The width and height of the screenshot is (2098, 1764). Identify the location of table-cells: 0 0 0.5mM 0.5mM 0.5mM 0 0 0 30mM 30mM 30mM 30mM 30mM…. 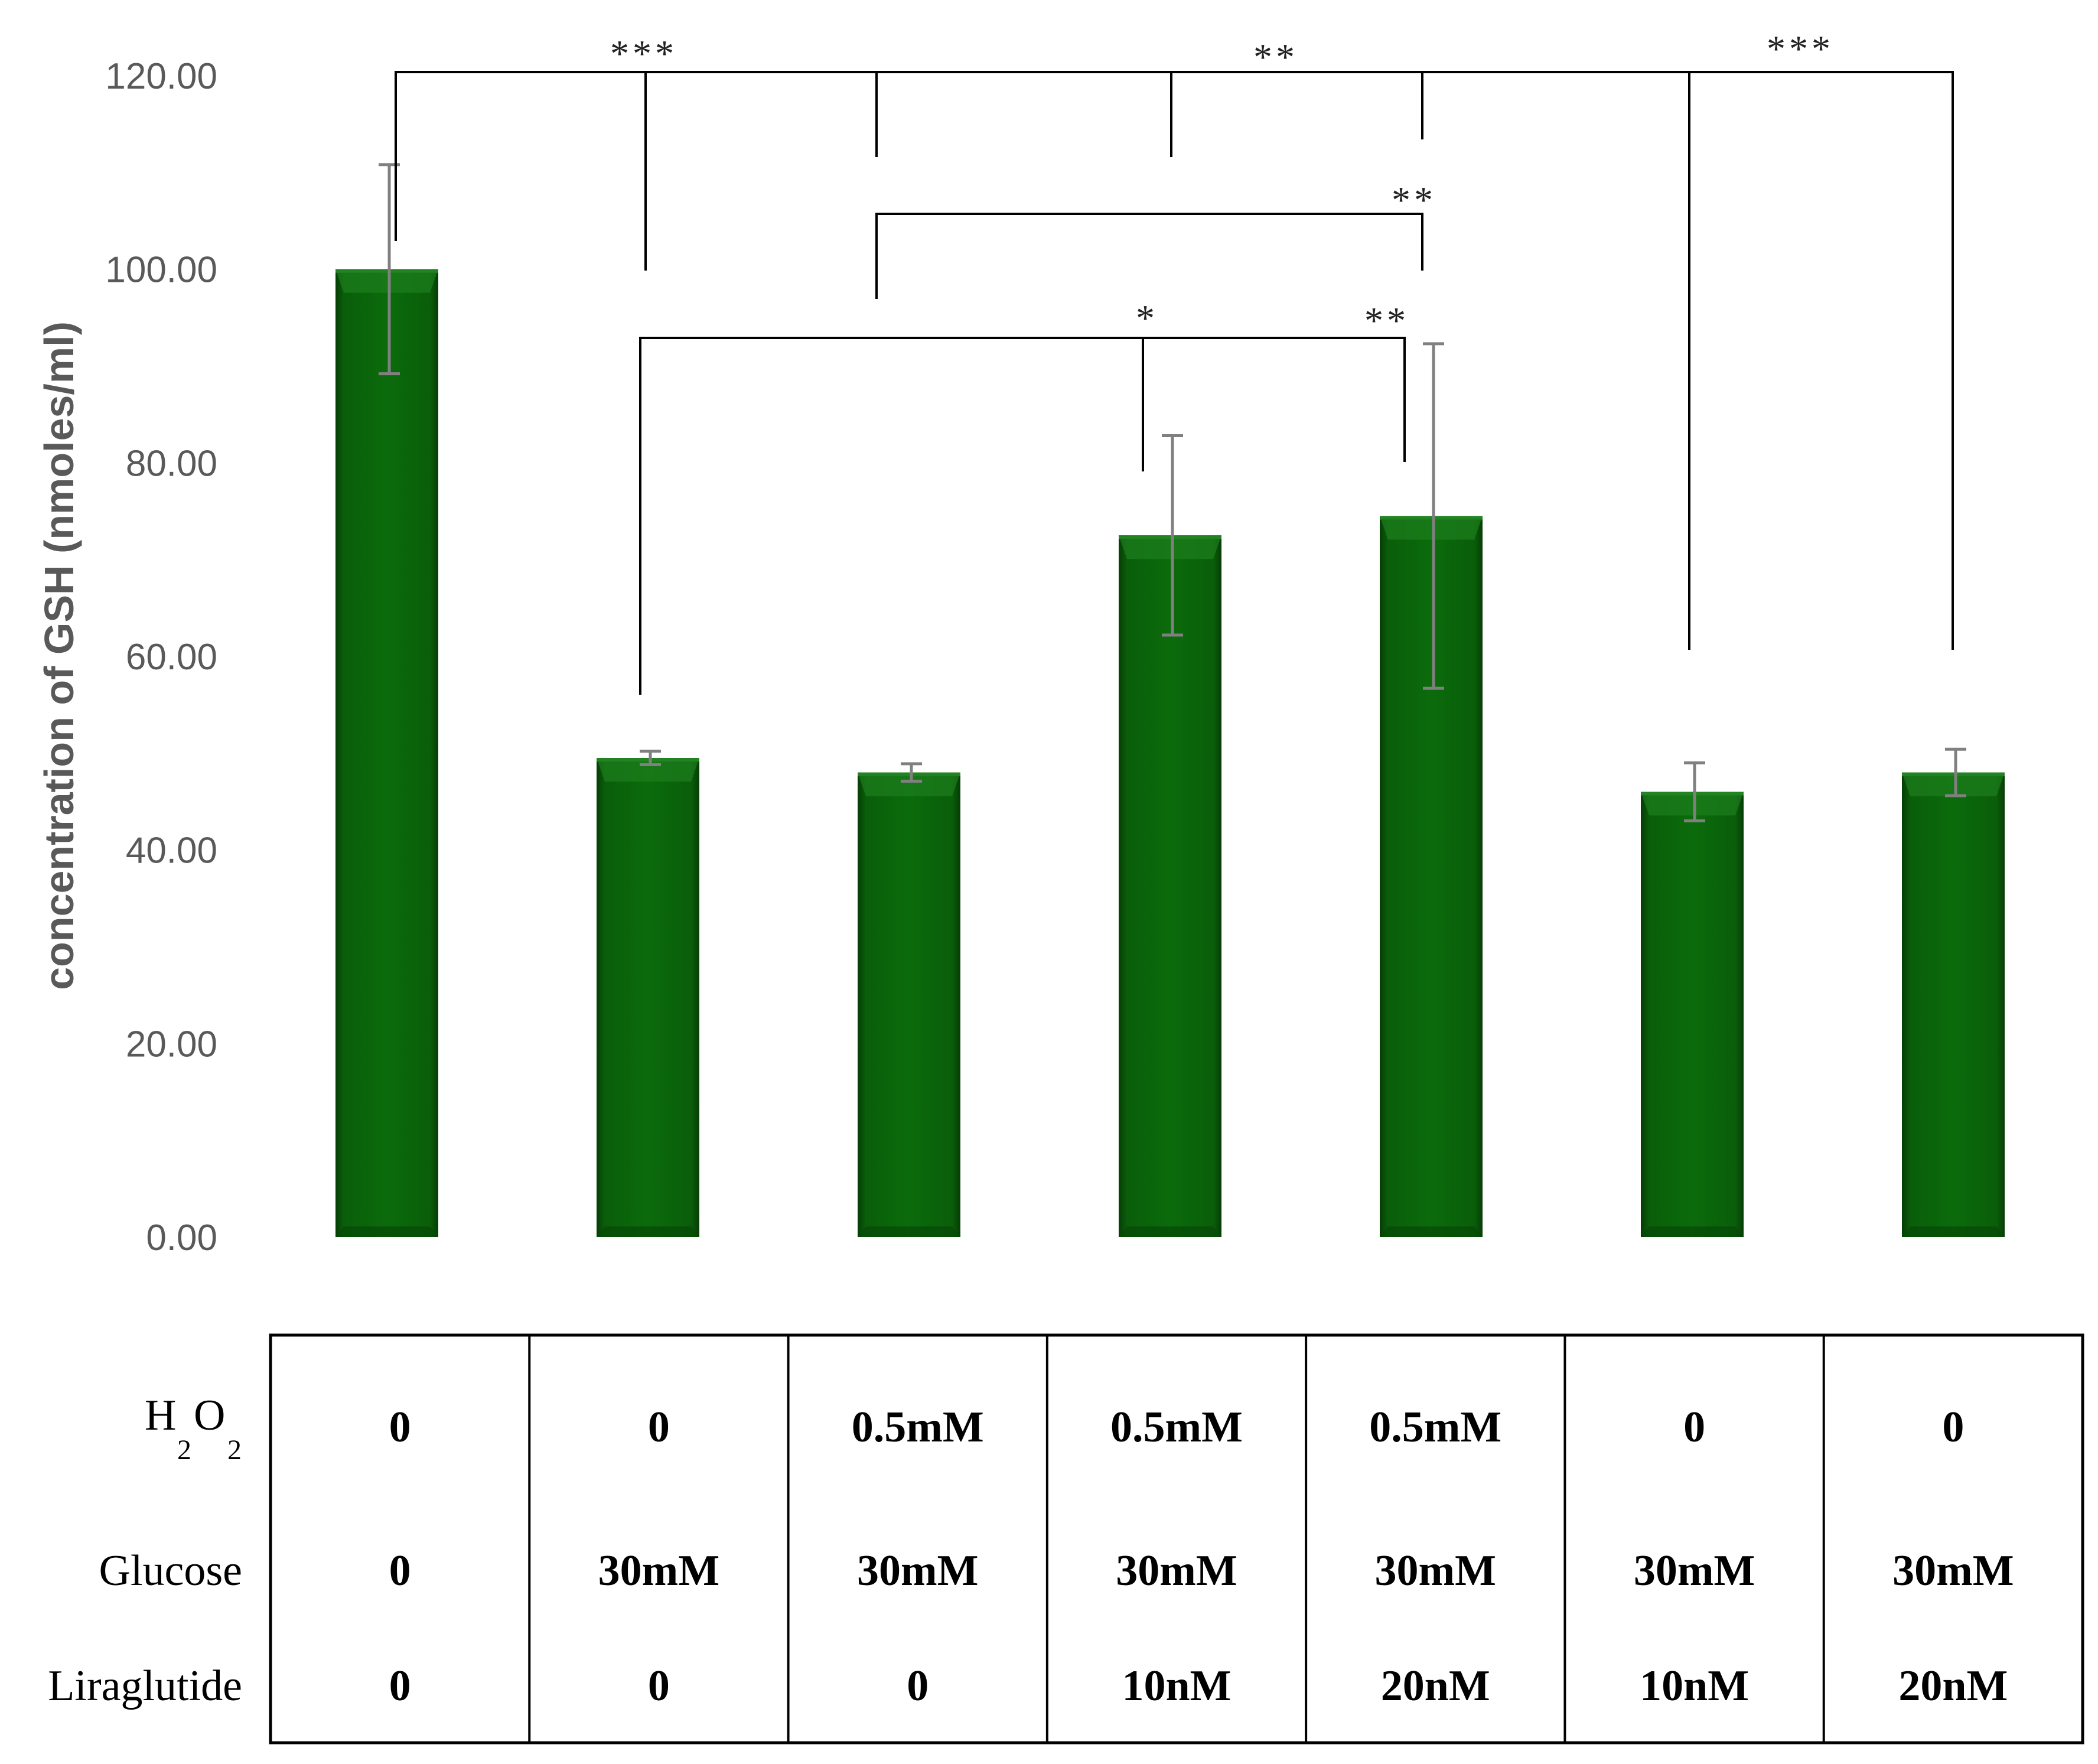
(1201, 1556).